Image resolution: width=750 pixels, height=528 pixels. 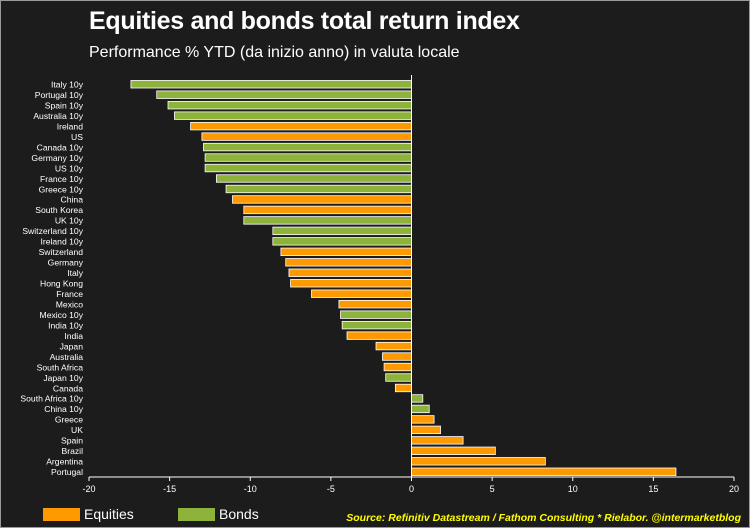 What do you see at coordinates (250, 489) in the screenshot?
I see `x-tick-label: -10` at bounding box center [250, 489].